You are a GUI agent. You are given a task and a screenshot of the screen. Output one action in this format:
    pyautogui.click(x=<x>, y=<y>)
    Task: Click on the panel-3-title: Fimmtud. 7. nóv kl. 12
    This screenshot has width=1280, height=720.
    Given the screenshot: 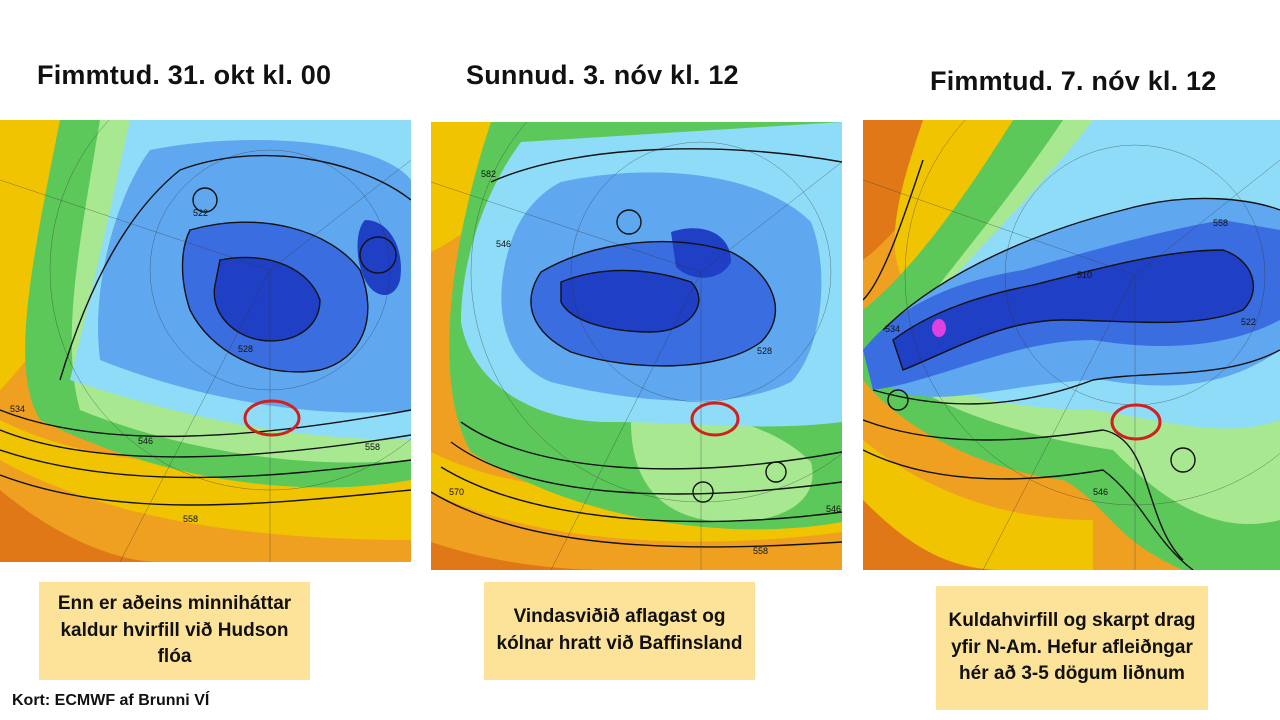 What is the action you would take?
    pyautogui.click(x=1073, y=81)
    